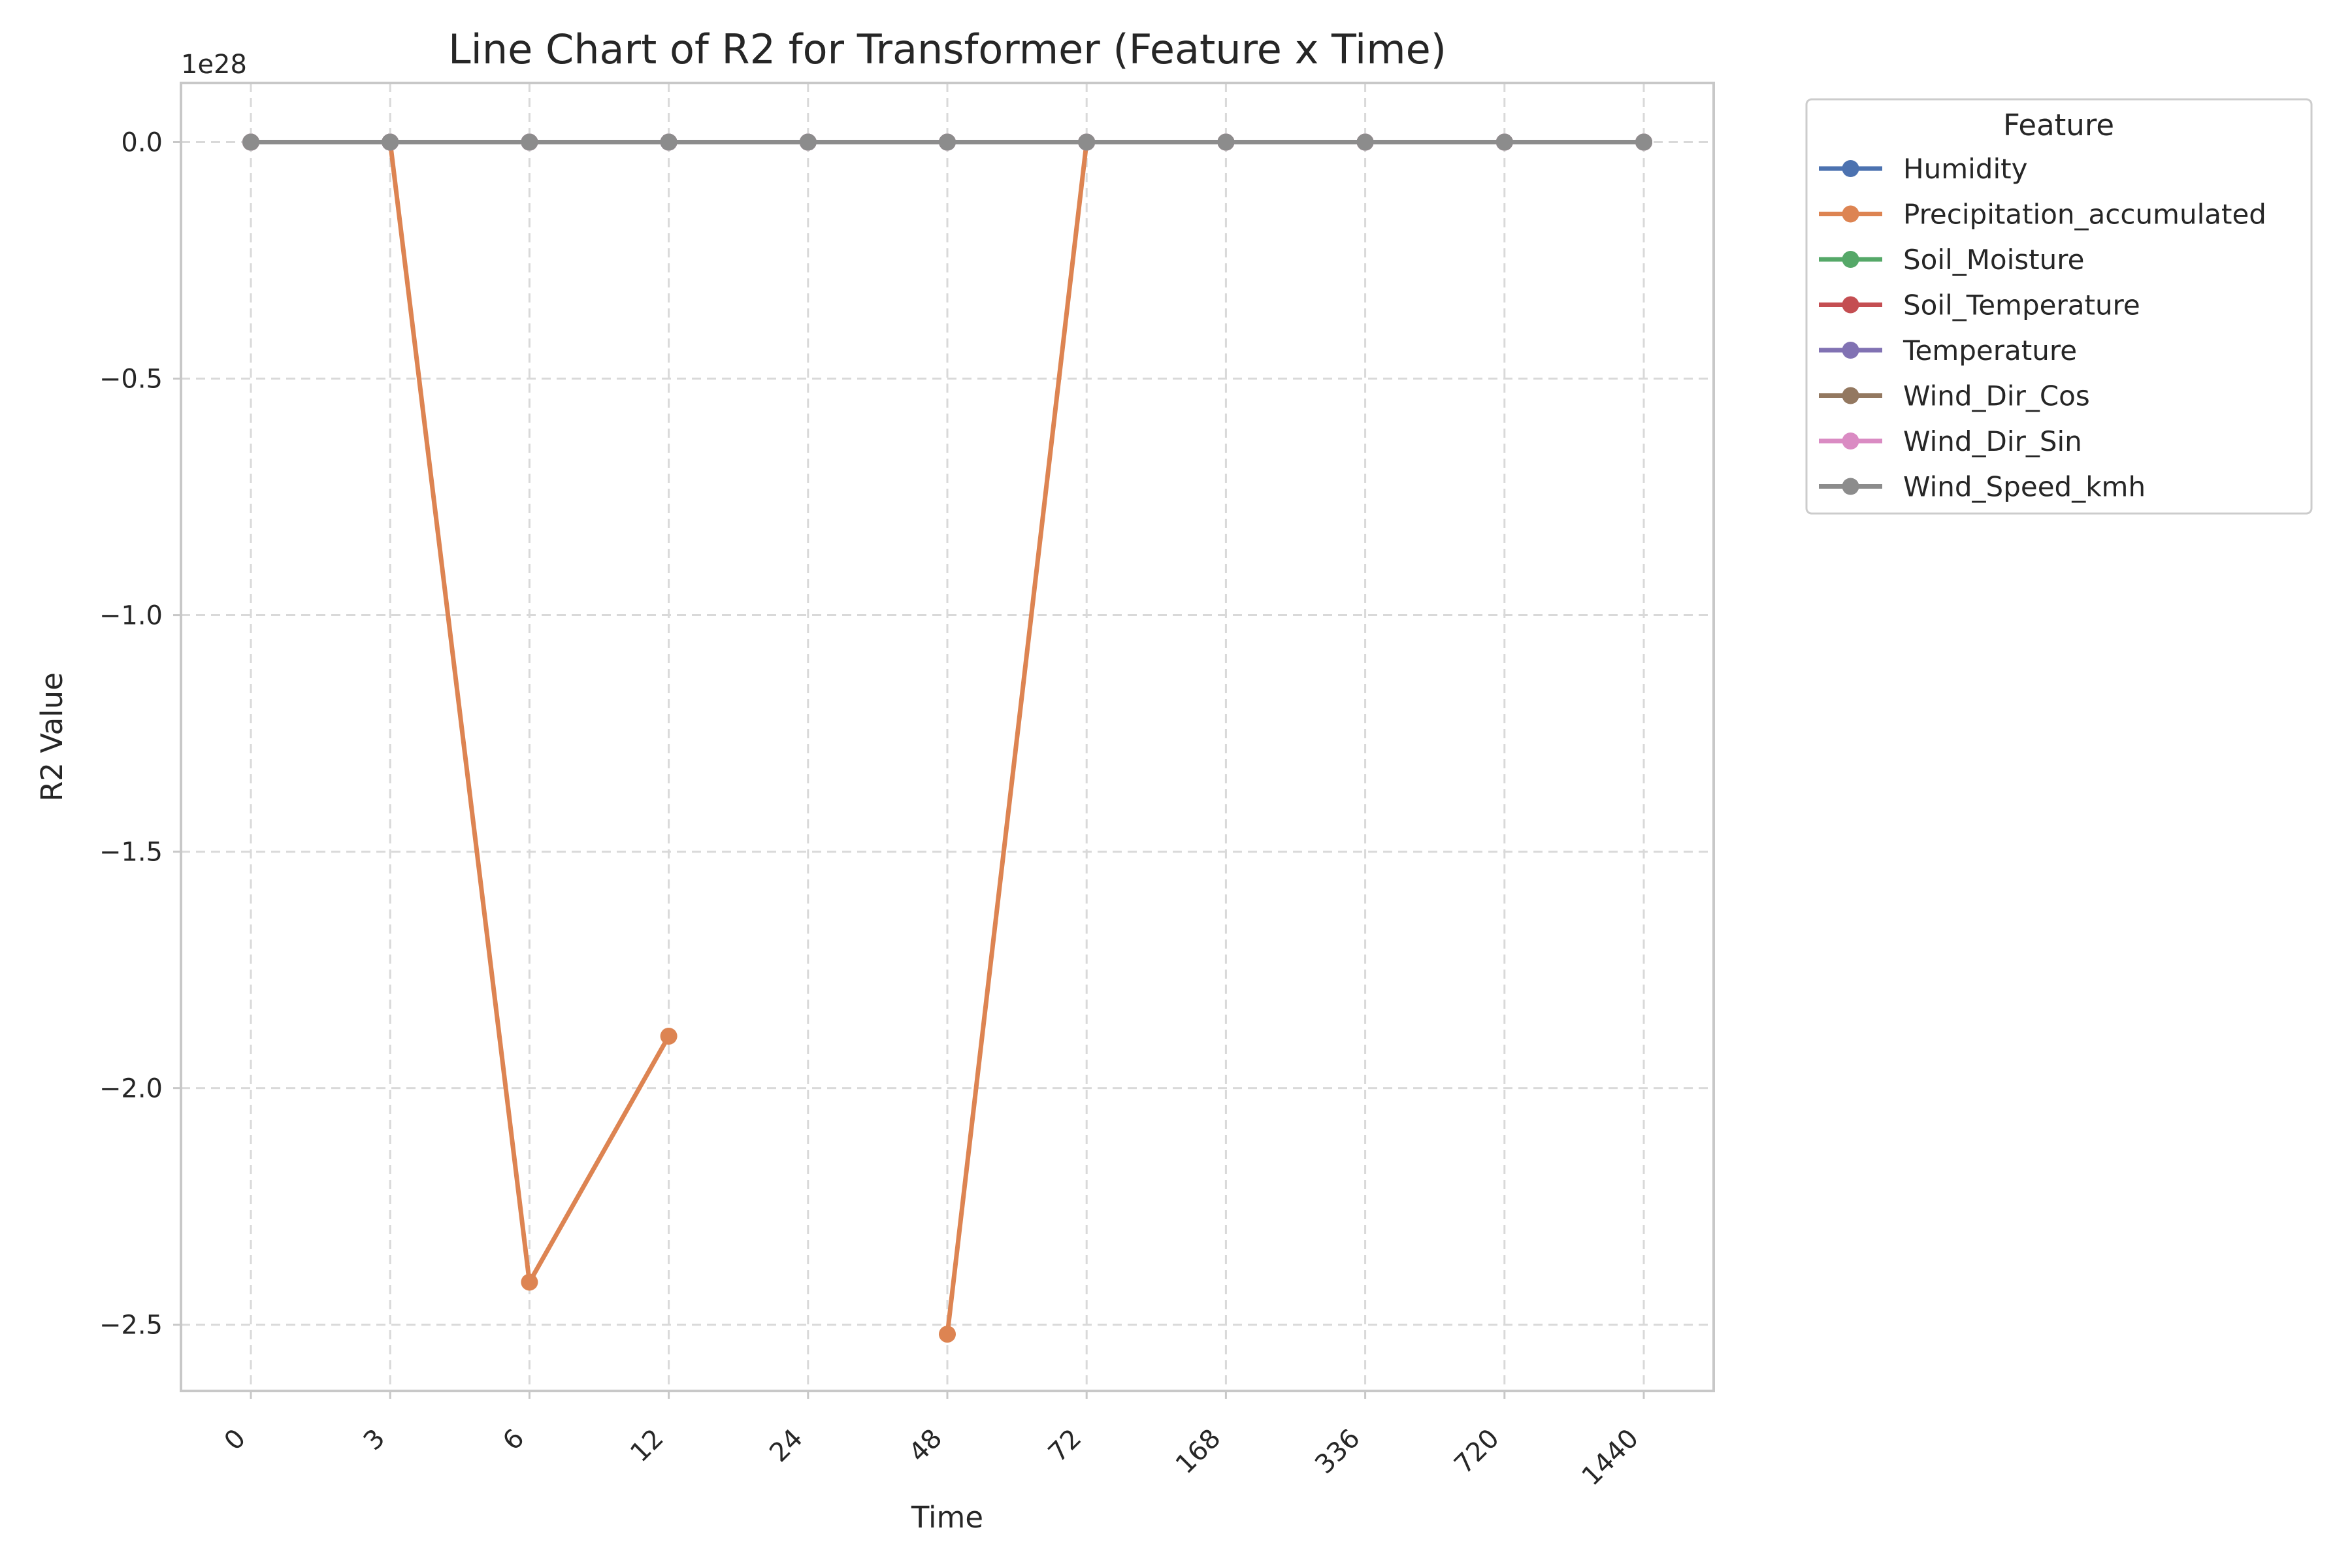 The width and height of the screenshot is (2352, 1568). I want to click on legend-item: Temperature, so click(1948, 351).